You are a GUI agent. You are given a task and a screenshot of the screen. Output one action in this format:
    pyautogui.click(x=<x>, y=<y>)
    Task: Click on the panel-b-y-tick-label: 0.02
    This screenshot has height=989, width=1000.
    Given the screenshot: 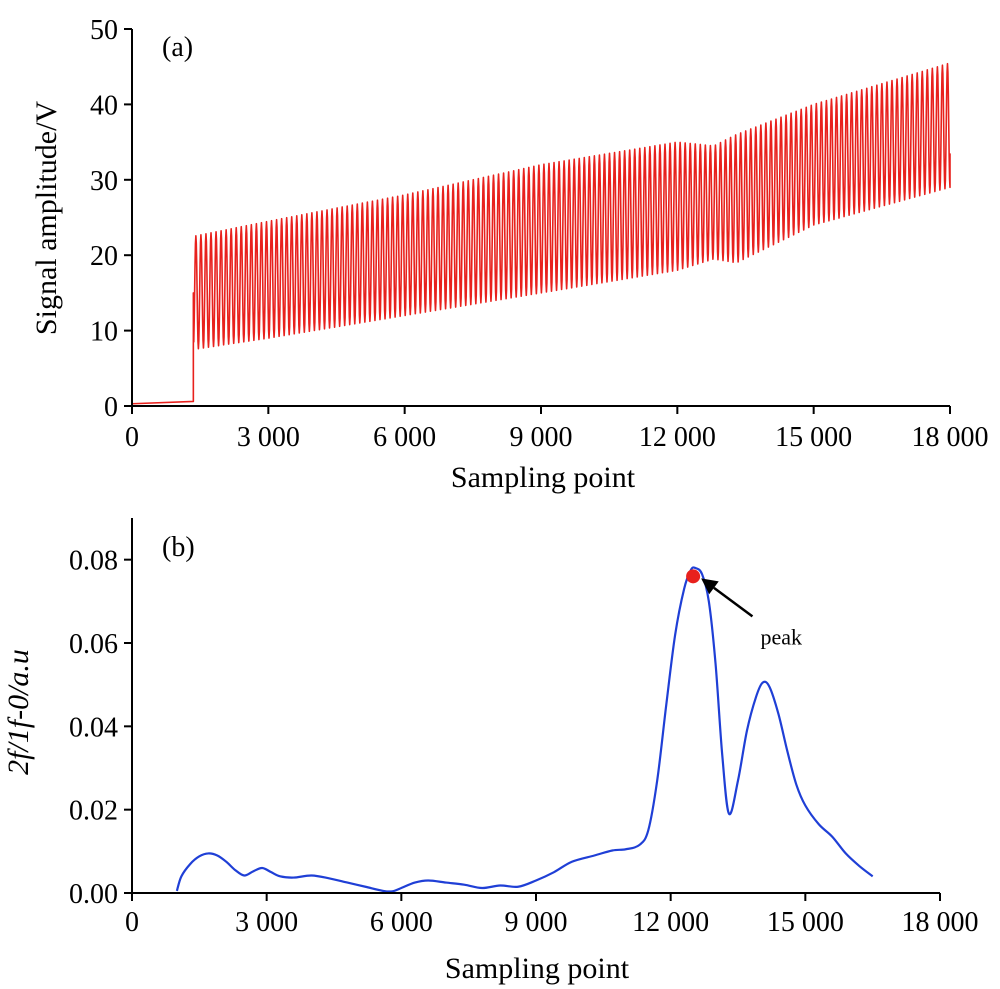 What is the action you would take?
    pyautogui.click(x=93, y=811)
    